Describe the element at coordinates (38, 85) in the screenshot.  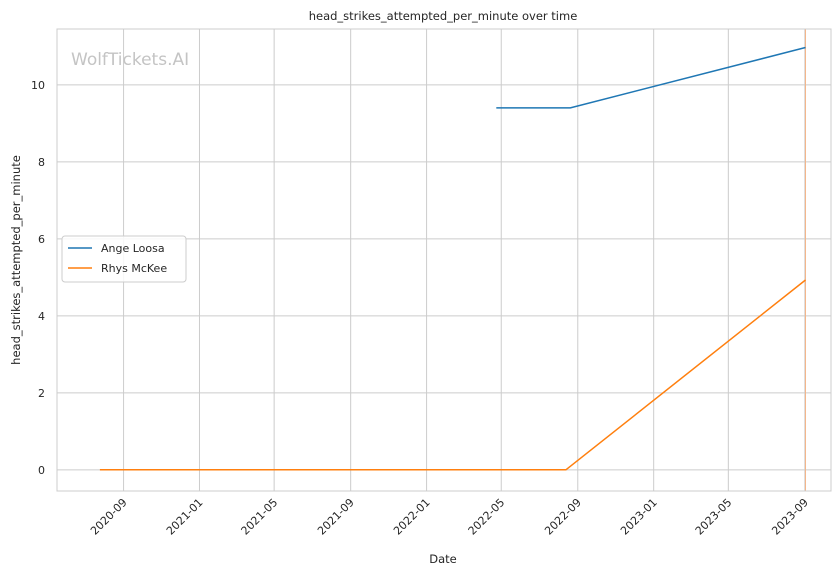
I see `y-tick-label: 10` at that location.